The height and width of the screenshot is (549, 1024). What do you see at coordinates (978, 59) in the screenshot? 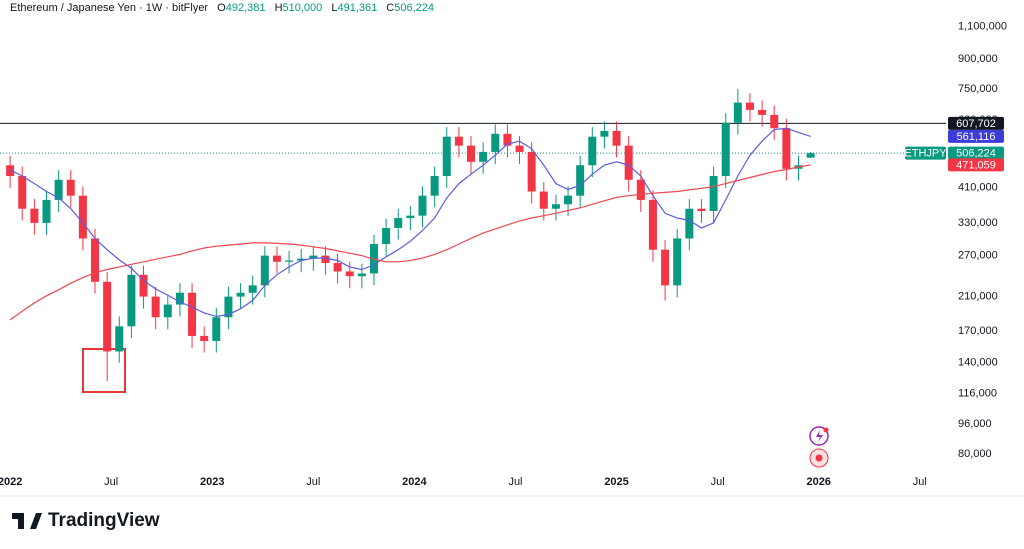
I see `y-tick-label: 900,000` at bounding box center [978, 59].